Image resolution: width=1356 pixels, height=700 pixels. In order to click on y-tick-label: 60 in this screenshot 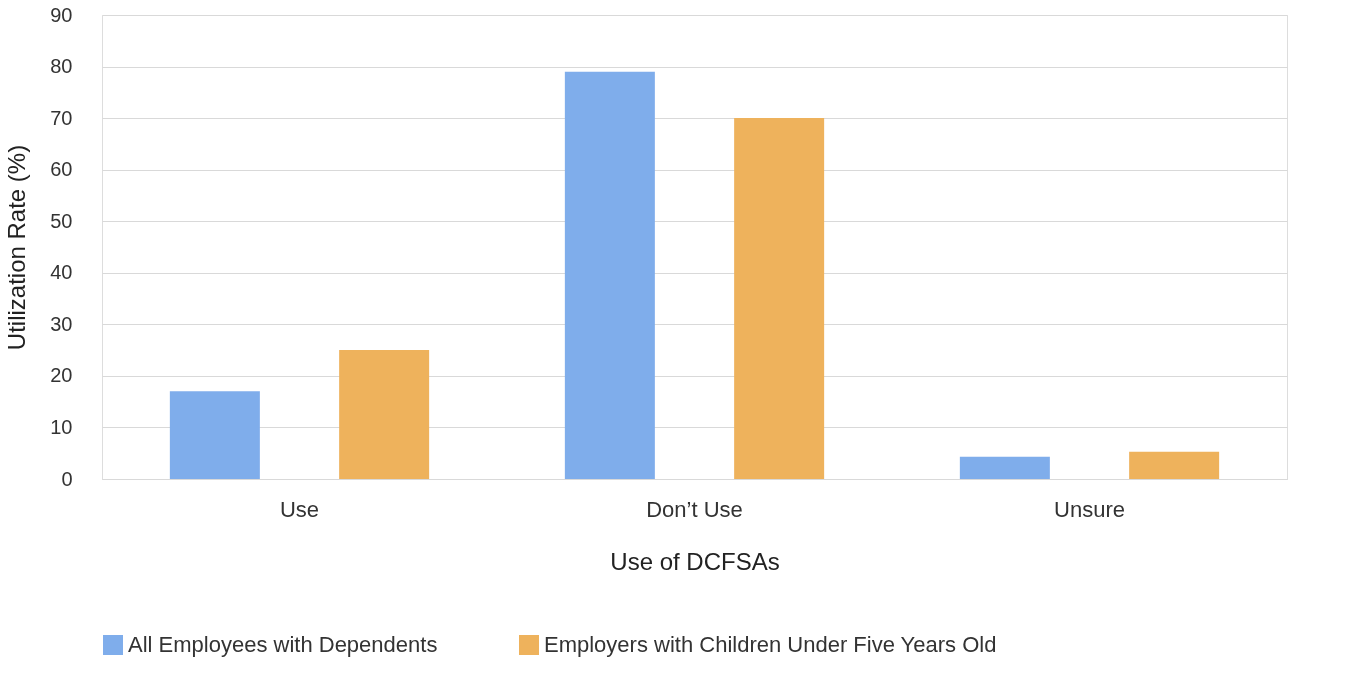, I will do `click(61, 169)`.